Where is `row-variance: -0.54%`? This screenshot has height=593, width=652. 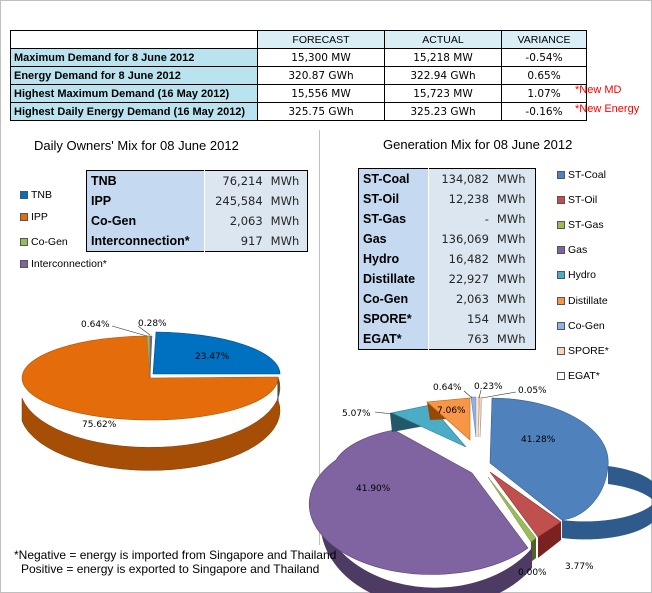 row-variance: -0.54% is located at coordinates (544, 57).